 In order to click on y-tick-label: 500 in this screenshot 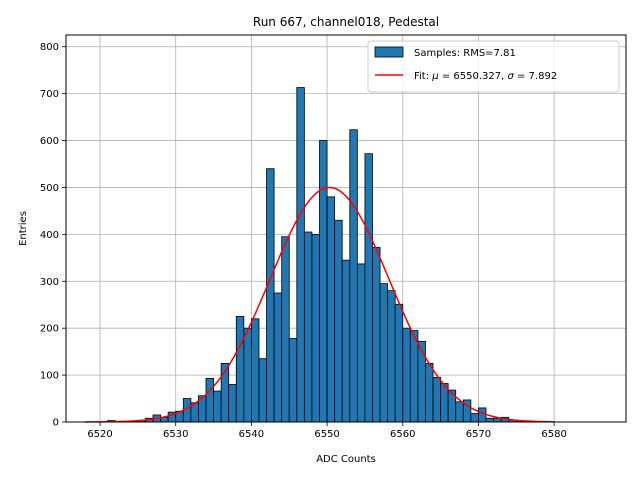, I will do `click(49, 188)`.